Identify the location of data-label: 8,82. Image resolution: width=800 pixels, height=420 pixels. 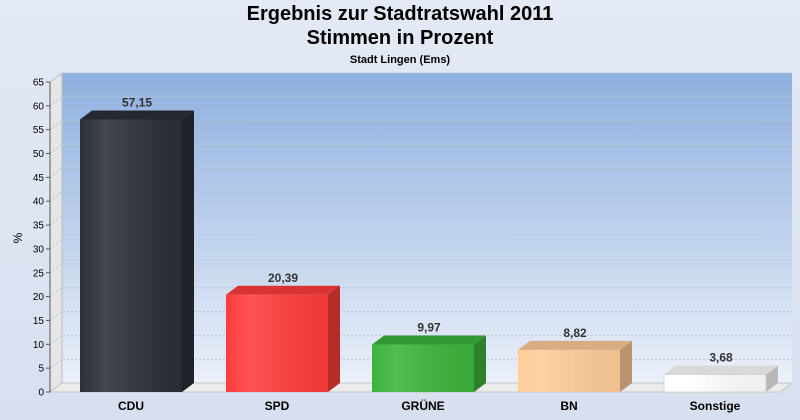
(575, 333).